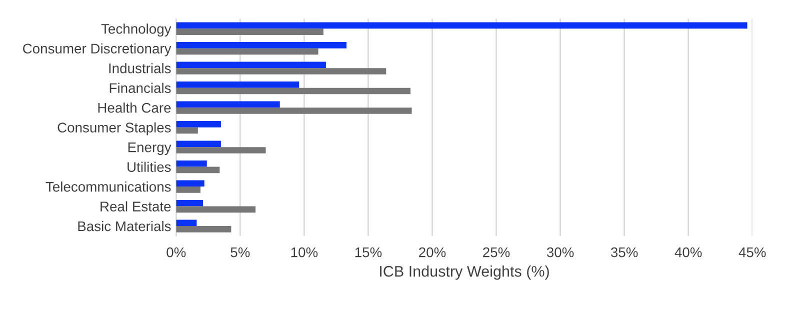 This screenshot has width=797, height=329. Describe the element at coordinates (496, 252) in the screenshot. I see `x-tick-label: 25%` at that location.